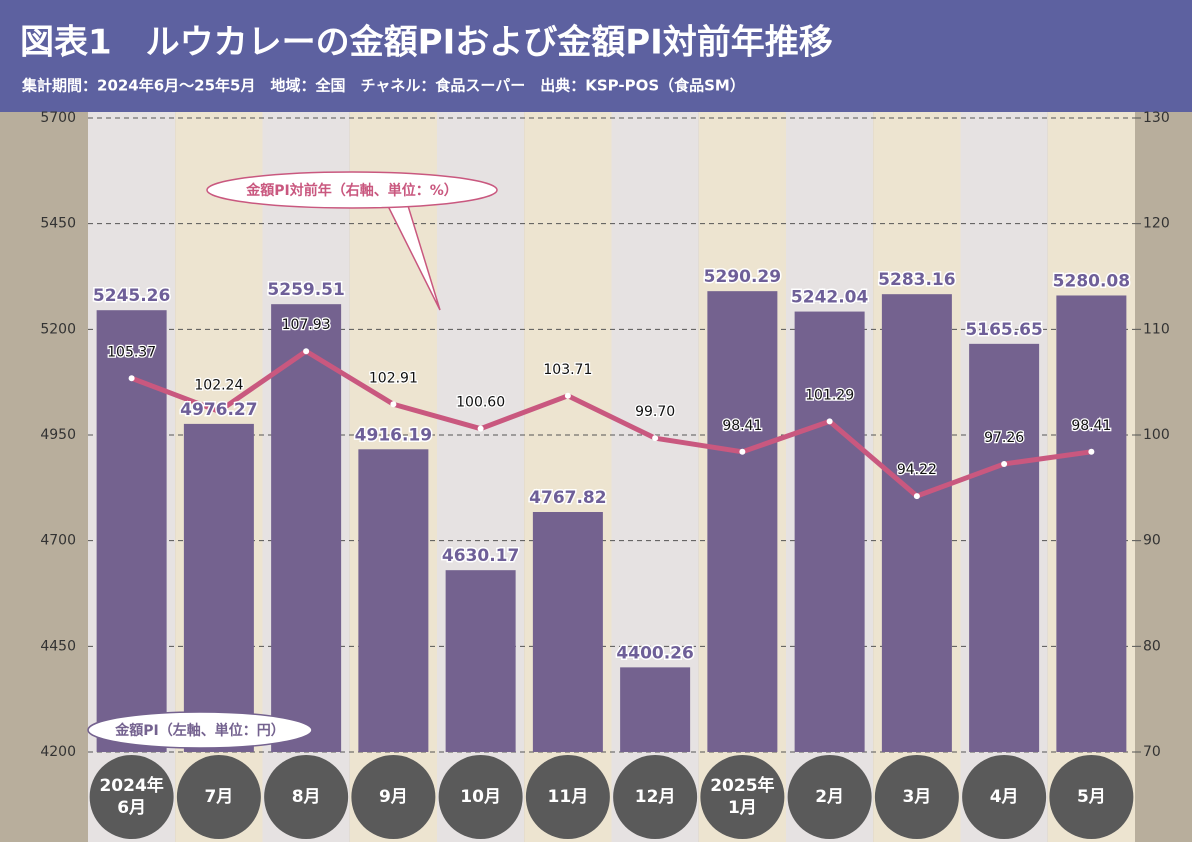 Image resolution: width=1192 pixels, height=846 pixels. What do you see at coordinates (567, 498) in the screenshot?
I see `bar-value-label: 4767.82` at bounding box center [567, 498].